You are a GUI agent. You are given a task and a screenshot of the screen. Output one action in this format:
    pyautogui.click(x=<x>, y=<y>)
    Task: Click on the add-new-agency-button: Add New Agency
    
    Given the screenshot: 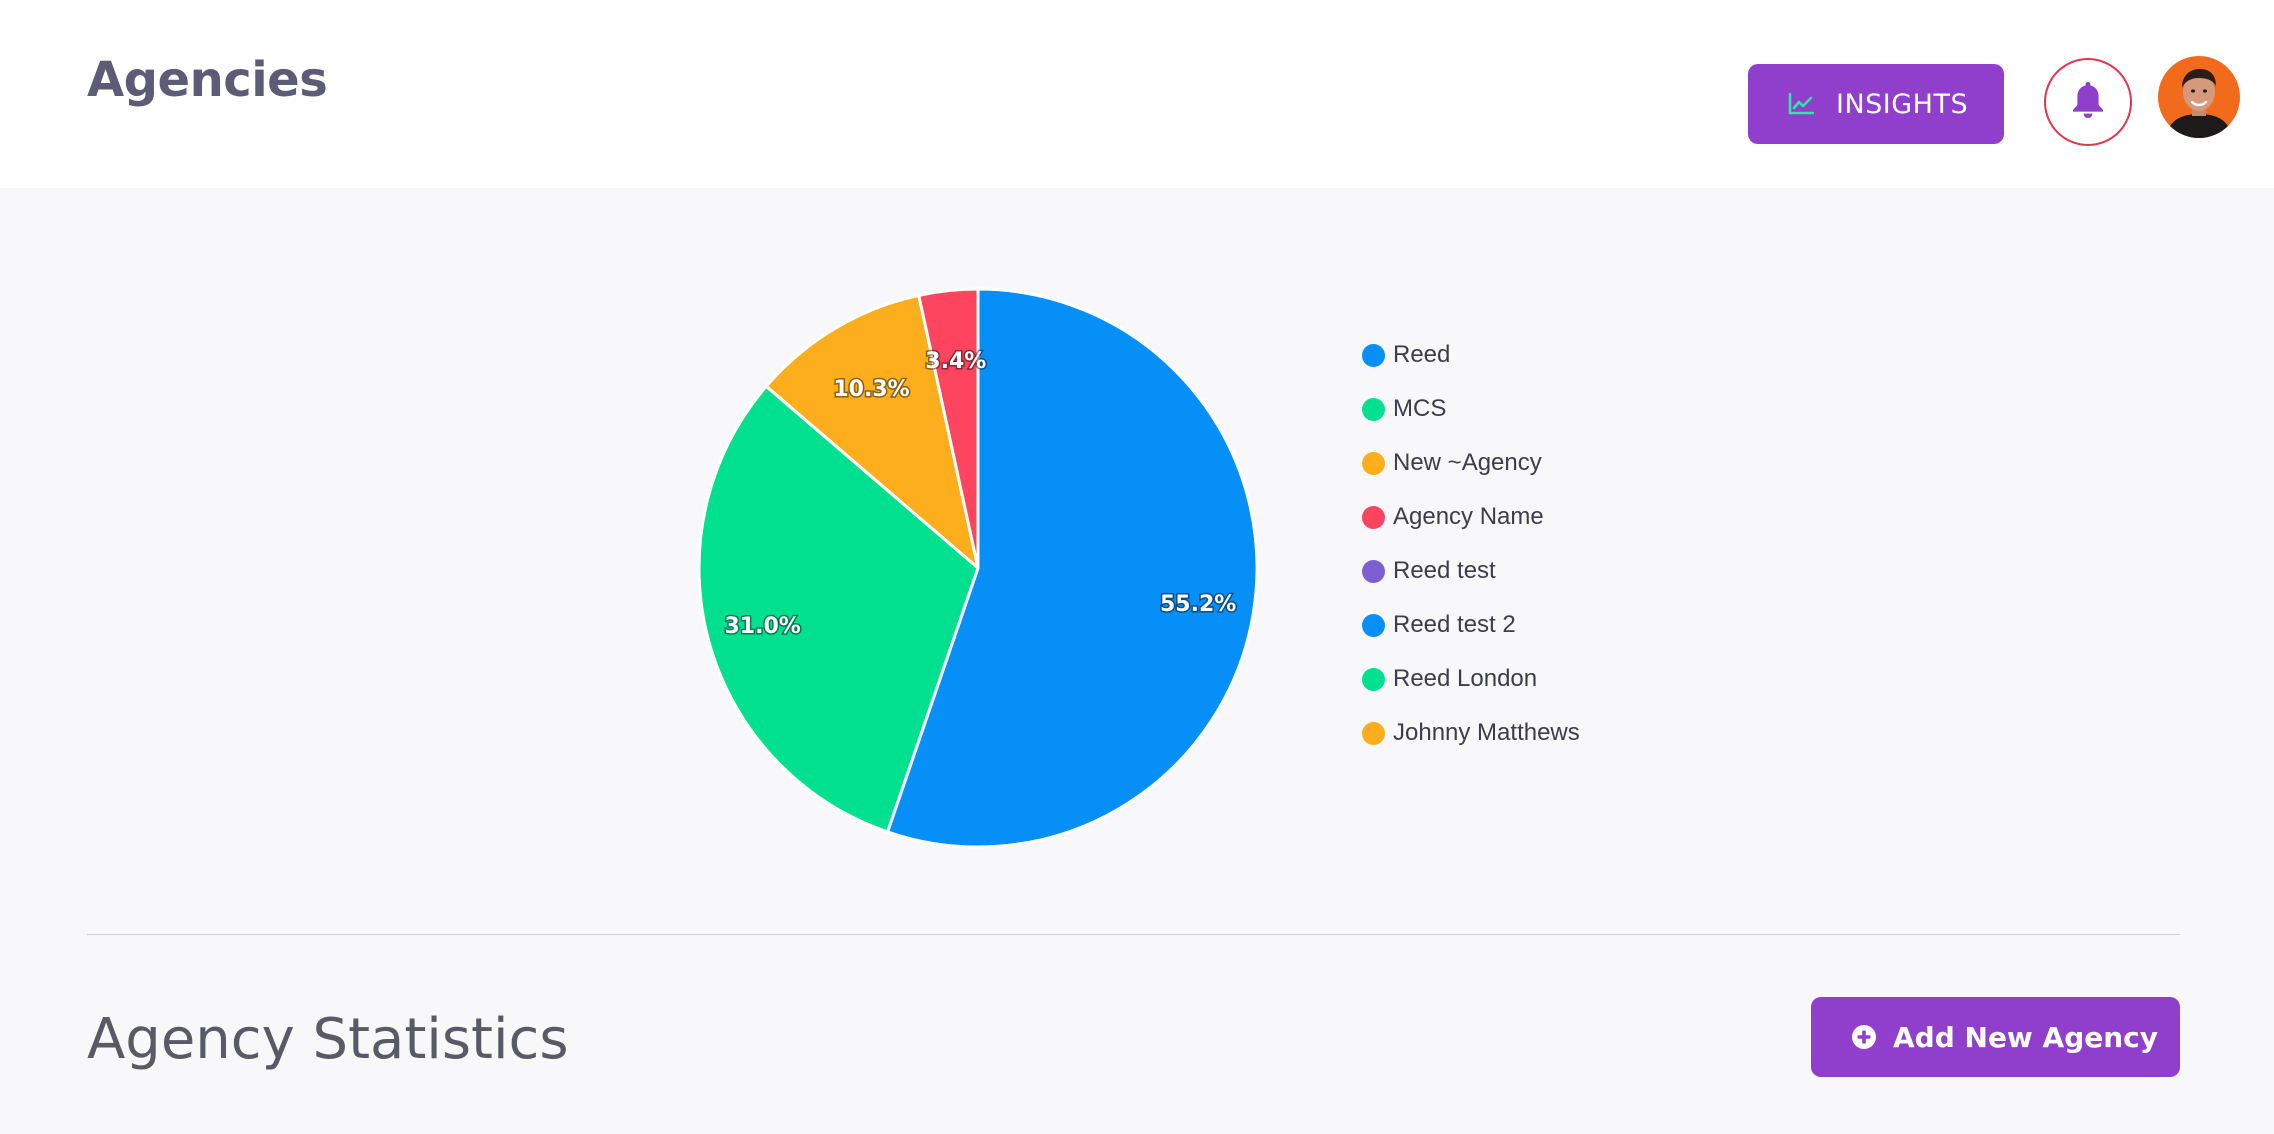 What is the action you would take?
    pyautogui.click(x=1995, y=1037)
    